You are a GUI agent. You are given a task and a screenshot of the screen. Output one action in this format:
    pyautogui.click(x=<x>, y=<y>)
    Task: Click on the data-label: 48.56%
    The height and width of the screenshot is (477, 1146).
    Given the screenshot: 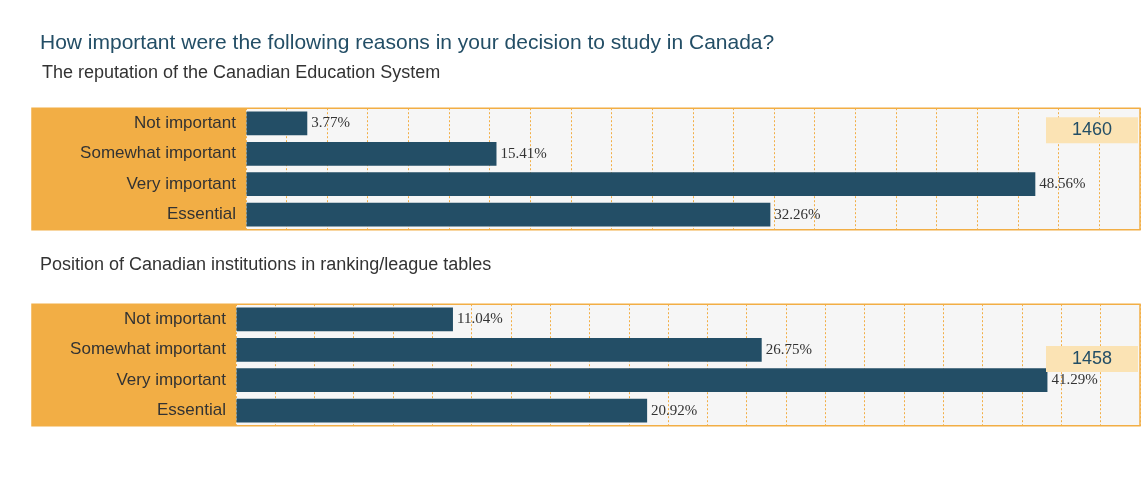 What is the action you would take?
    pyautogui.click(x=1062, y=183)
    